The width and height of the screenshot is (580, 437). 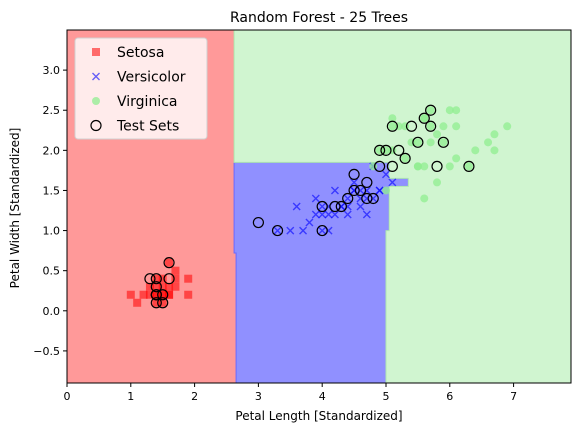 What do you see at coordinates (50, 211) in the screenshot?
I see `y-axis: −0.5 0.0 0.5 1.0 1.5 2.0 2.5 3.0` at bounding box center [50, 211].